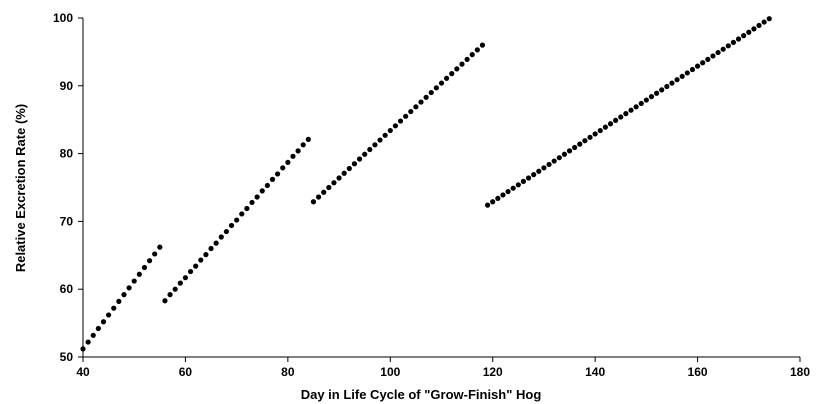 This screenshot has width=822, height=404. What do you see at coordinates (698, 372) in the screenshot?
I see `x-tick-label: 160` at bounding box center [698, 372].